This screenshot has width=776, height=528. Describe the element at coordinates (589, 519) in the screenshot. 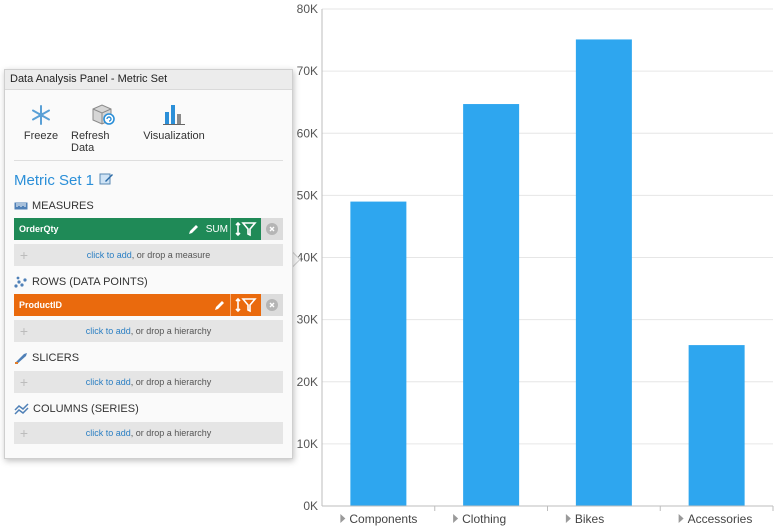

I see `x-tick-label: Bikes` at that location.